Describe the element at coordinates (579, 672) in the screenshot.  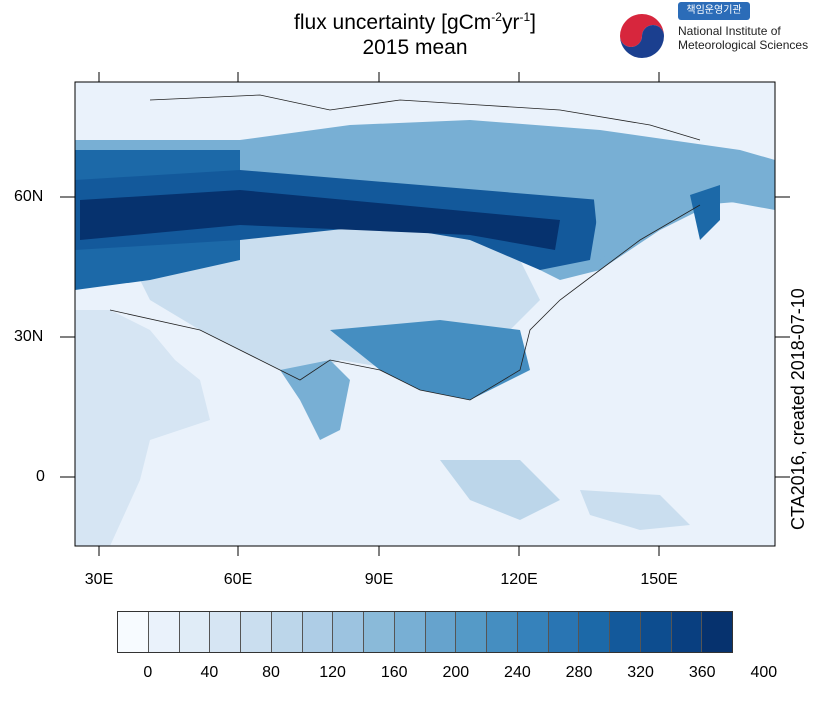
I see `colorbar-tick-label: 280` at that location.